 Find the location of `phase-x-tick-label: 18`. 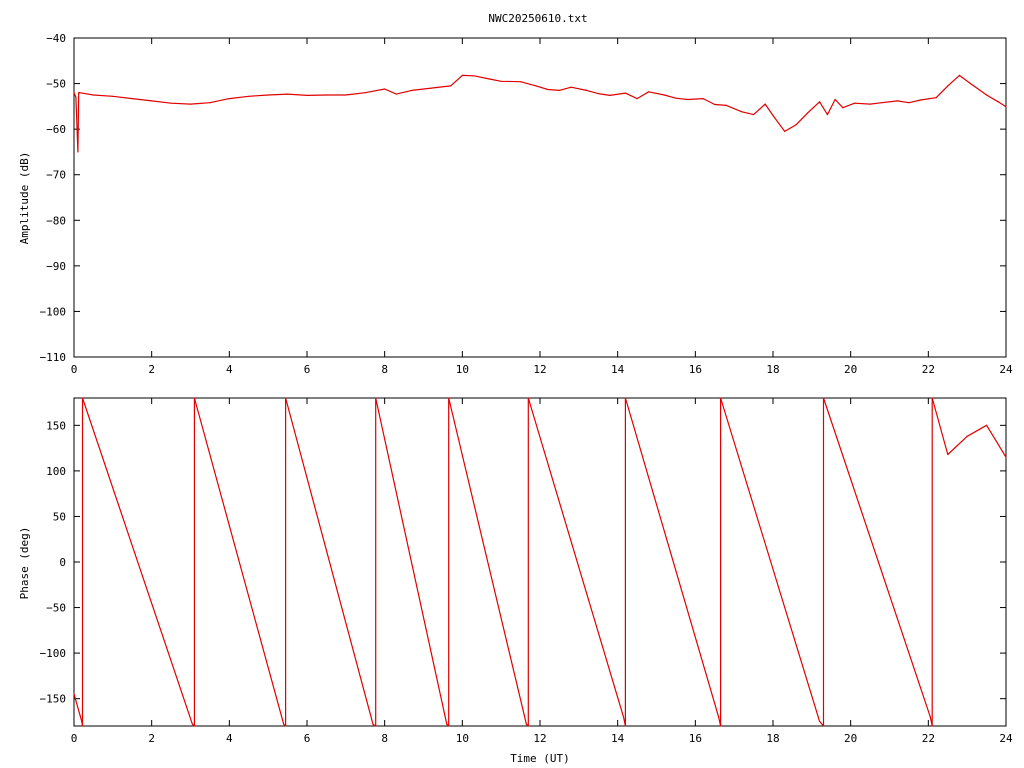

phase-x-tick-label: 18 is located at coordinates (772, 738).